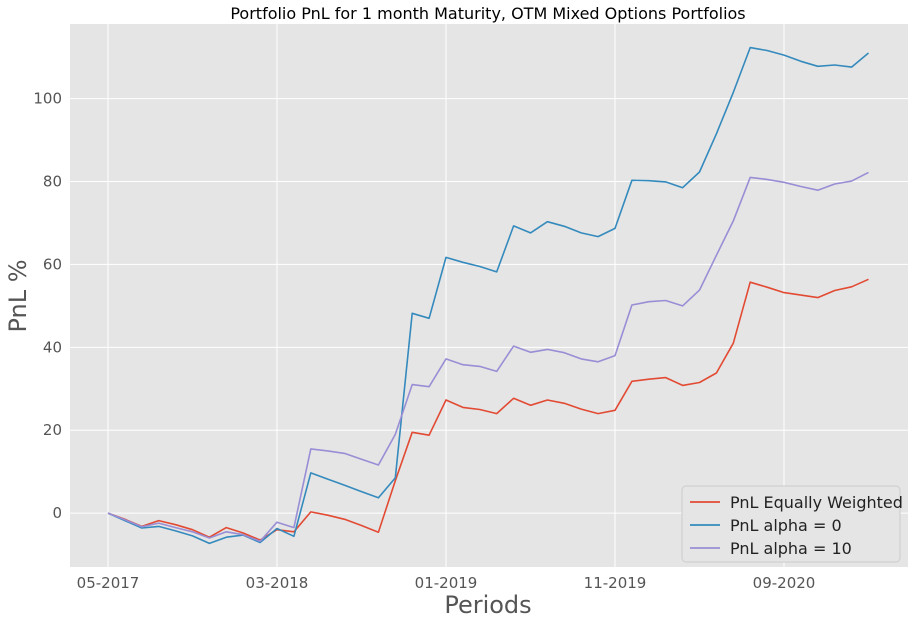  Describe the element at coordinates (791, 548) in the screenshot. I see `legend-label-3: PnL alpha = 10` at that location.